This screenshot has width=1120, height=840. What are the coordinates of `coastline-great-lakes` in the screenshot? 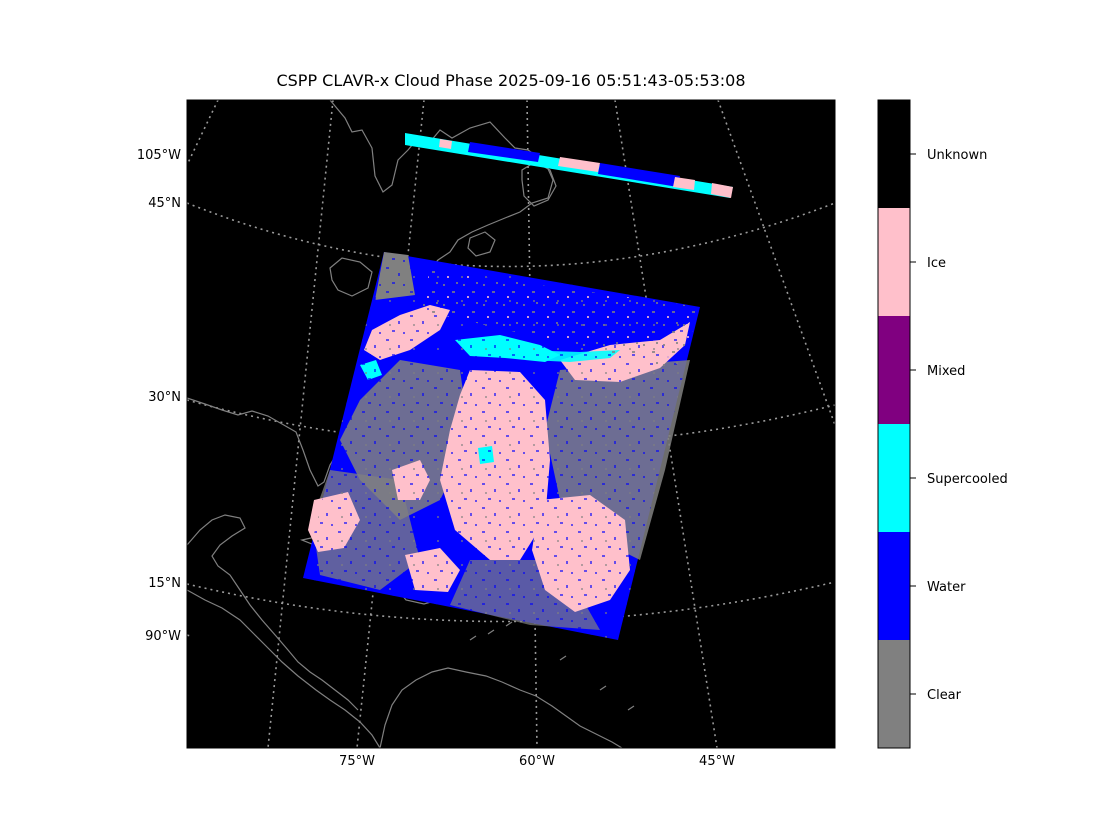 It's located at (351, 277).